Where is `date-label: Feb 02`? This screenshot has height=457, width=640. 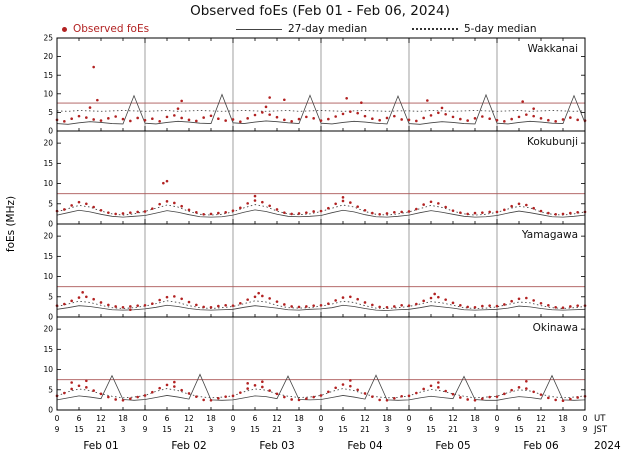 date-label: Feb 02 is located at coordinates (188, 446).